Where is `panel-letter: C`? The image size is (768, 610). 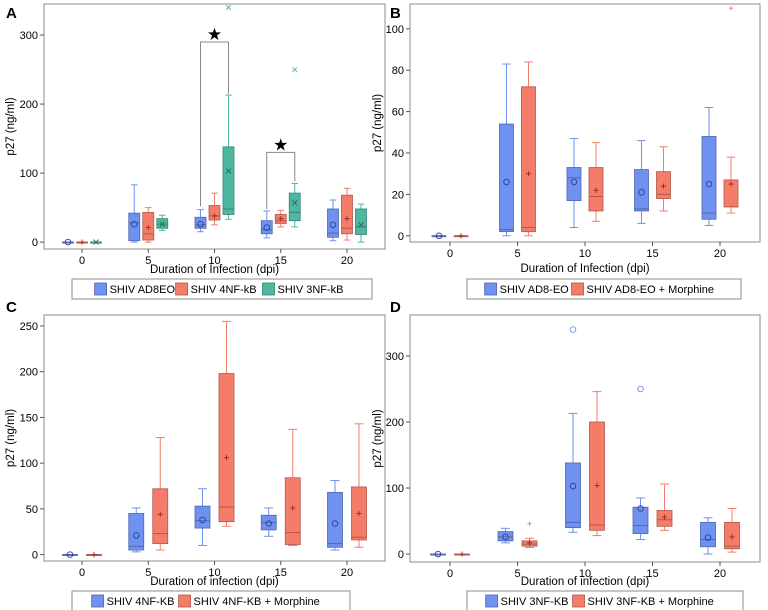 panel-letter: C is located at coordinates (11, 307).